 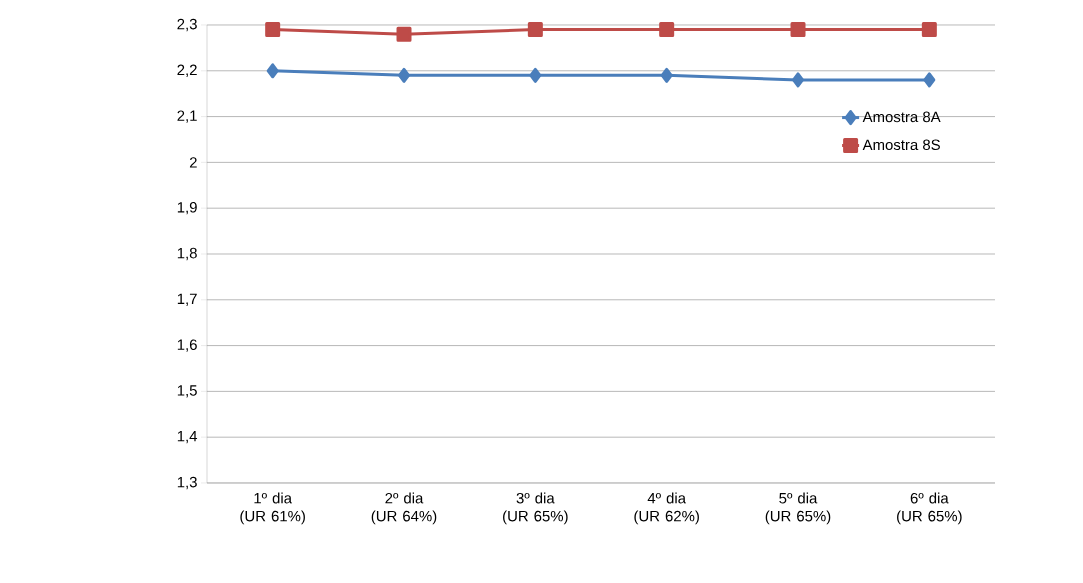 What do you see at coordinates (272, 508) in the screenshot?
I see `x-tick-label: 1º dia (UR 61%)` at bounding box center [272, 508].